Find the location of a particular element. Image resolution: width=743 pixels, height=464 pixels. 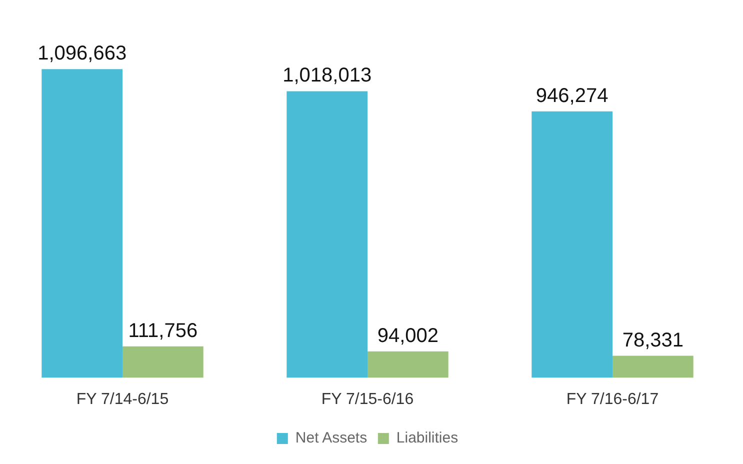

data-label: 111,756 is located at coordinates (163, 331).